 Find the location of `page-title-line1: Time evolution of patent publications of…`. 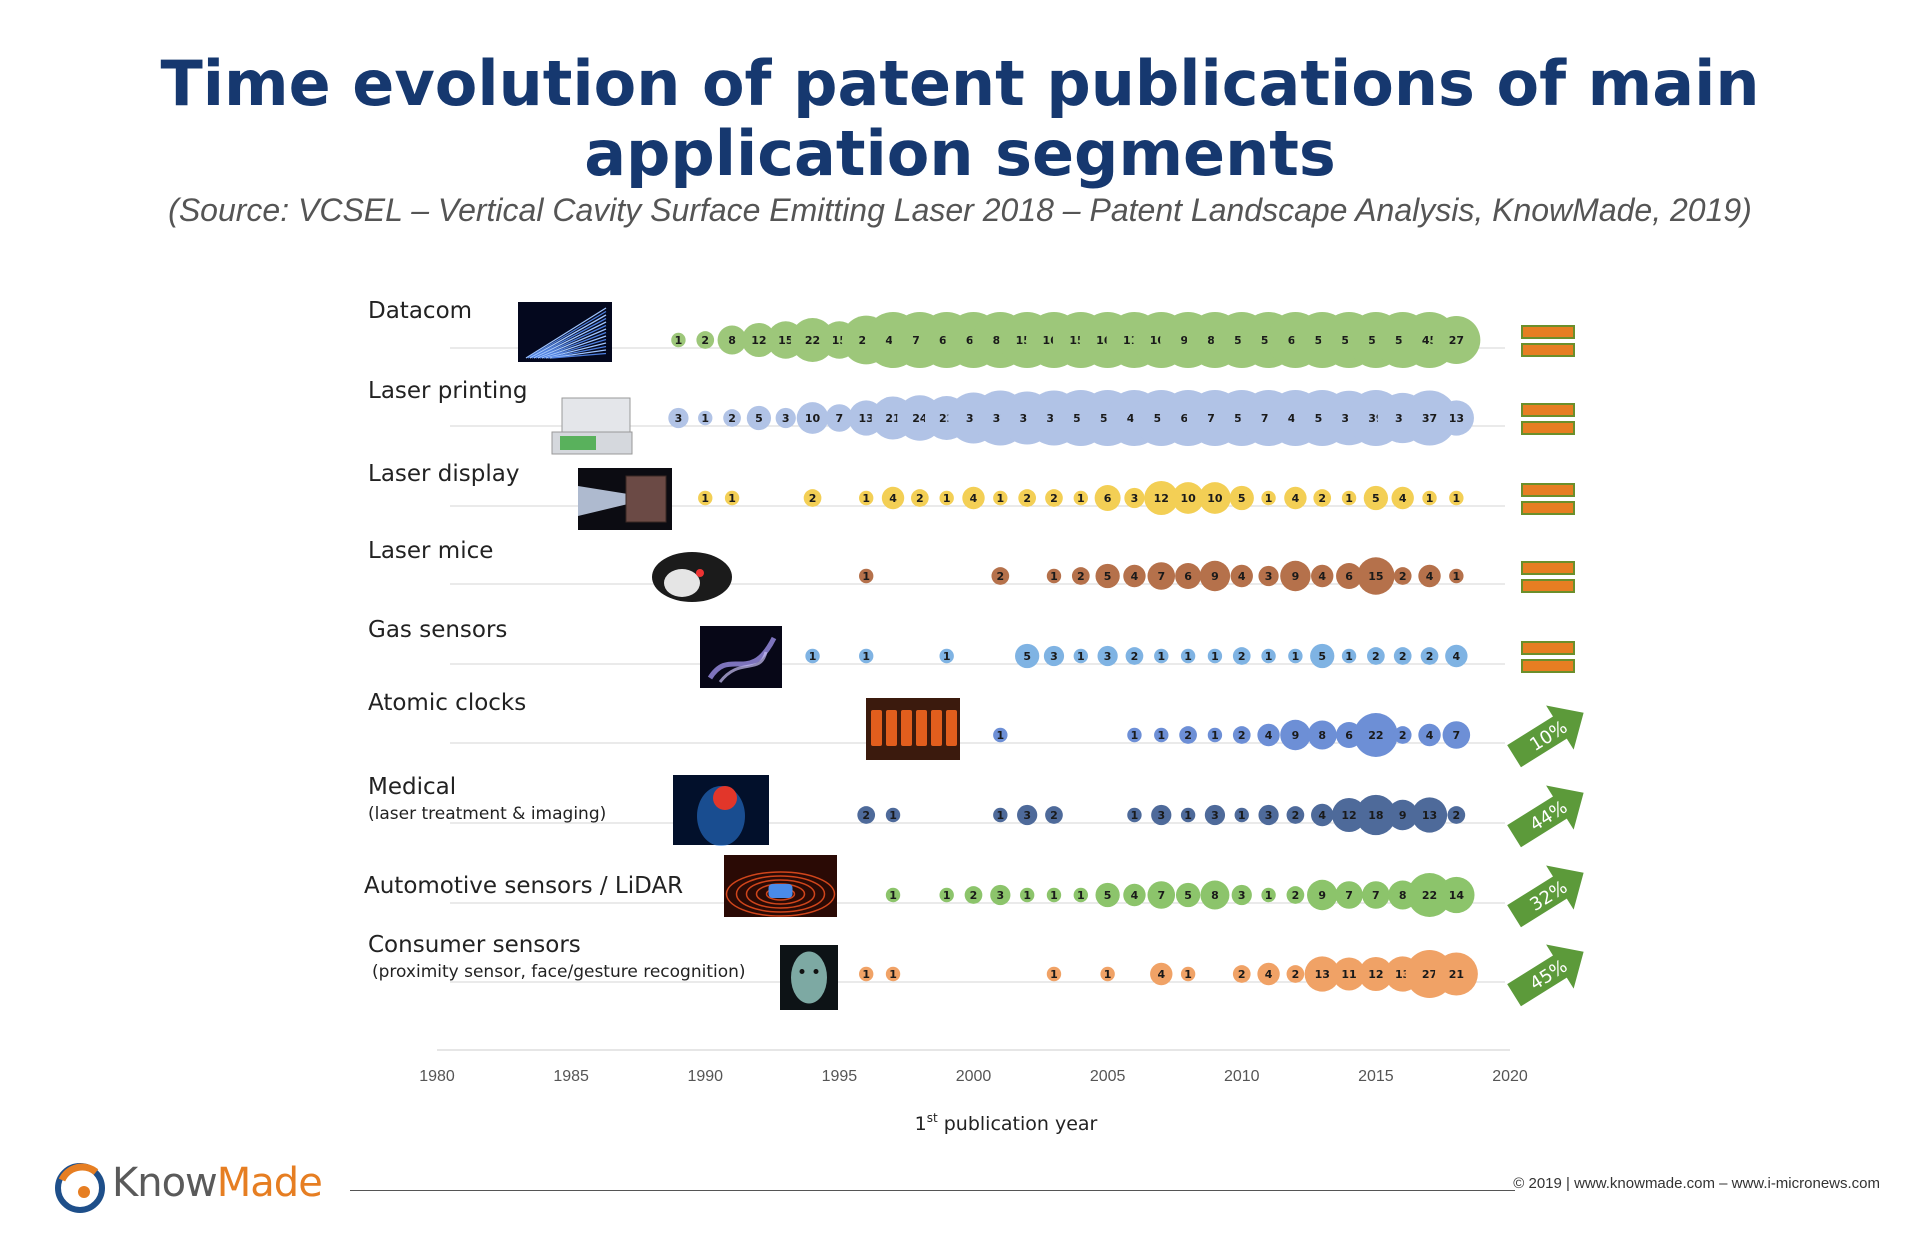

page-title-line1: Time evolution of patent publications of… is located at coordinates (960, 83).